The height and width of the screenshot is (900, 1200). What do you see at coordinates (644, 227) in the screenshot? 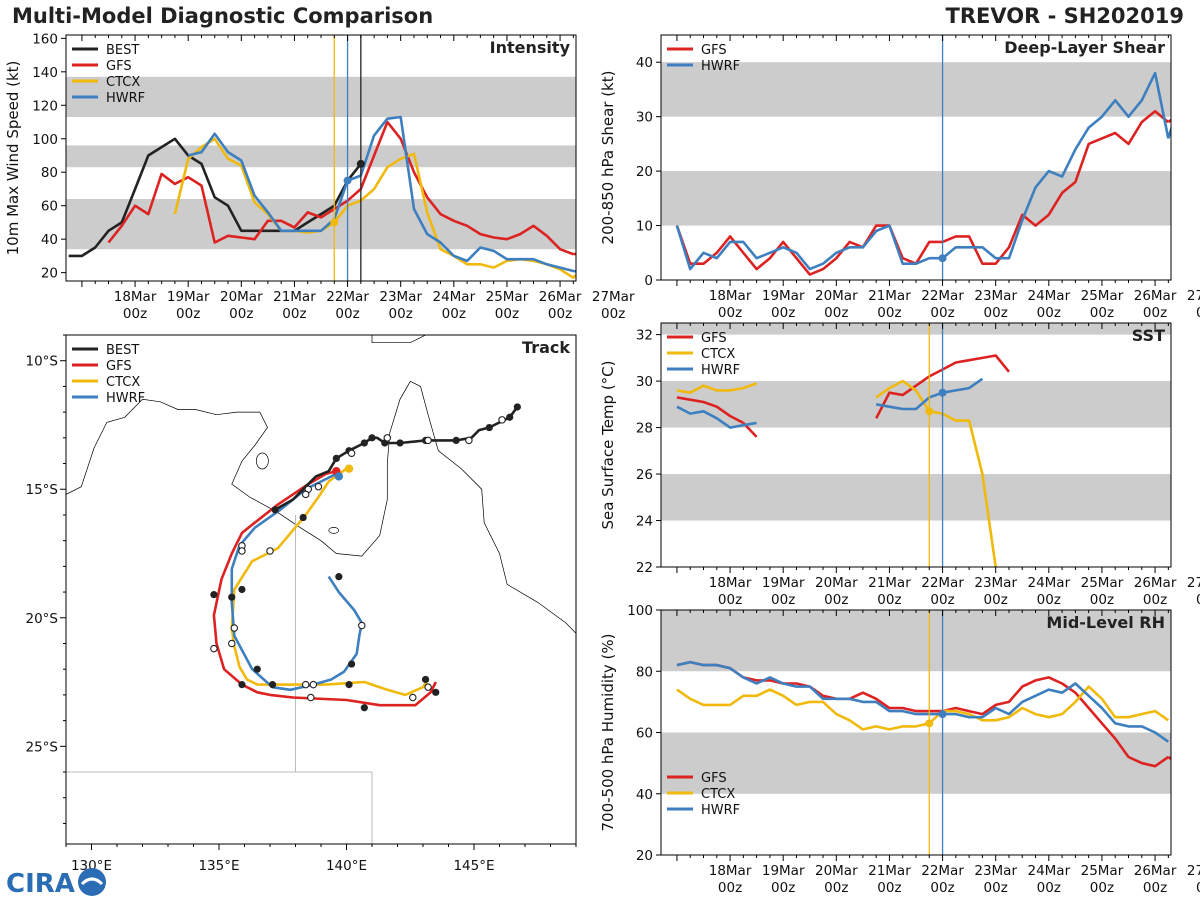
I see `ytick-label: 10` at bounding box center [644, 227].